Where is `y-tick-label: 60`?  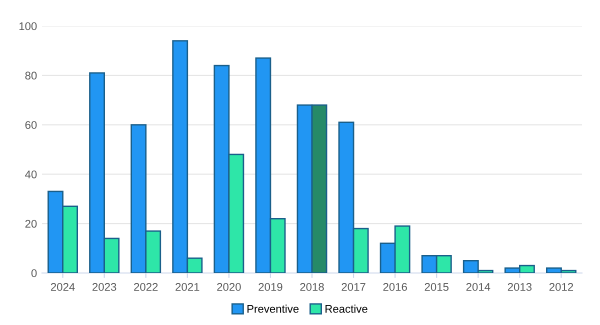 y-tick-label: 60 is located at coordinates (31, 125).